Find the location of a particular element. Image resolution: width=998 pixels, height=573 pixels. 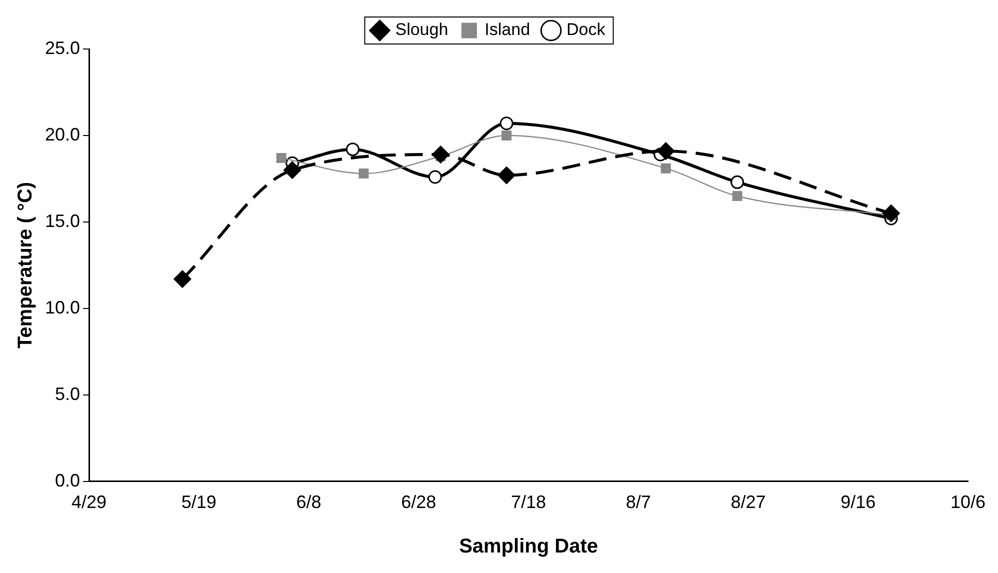

x-tick-label: 6/8 is located at coordinates (309, 502).